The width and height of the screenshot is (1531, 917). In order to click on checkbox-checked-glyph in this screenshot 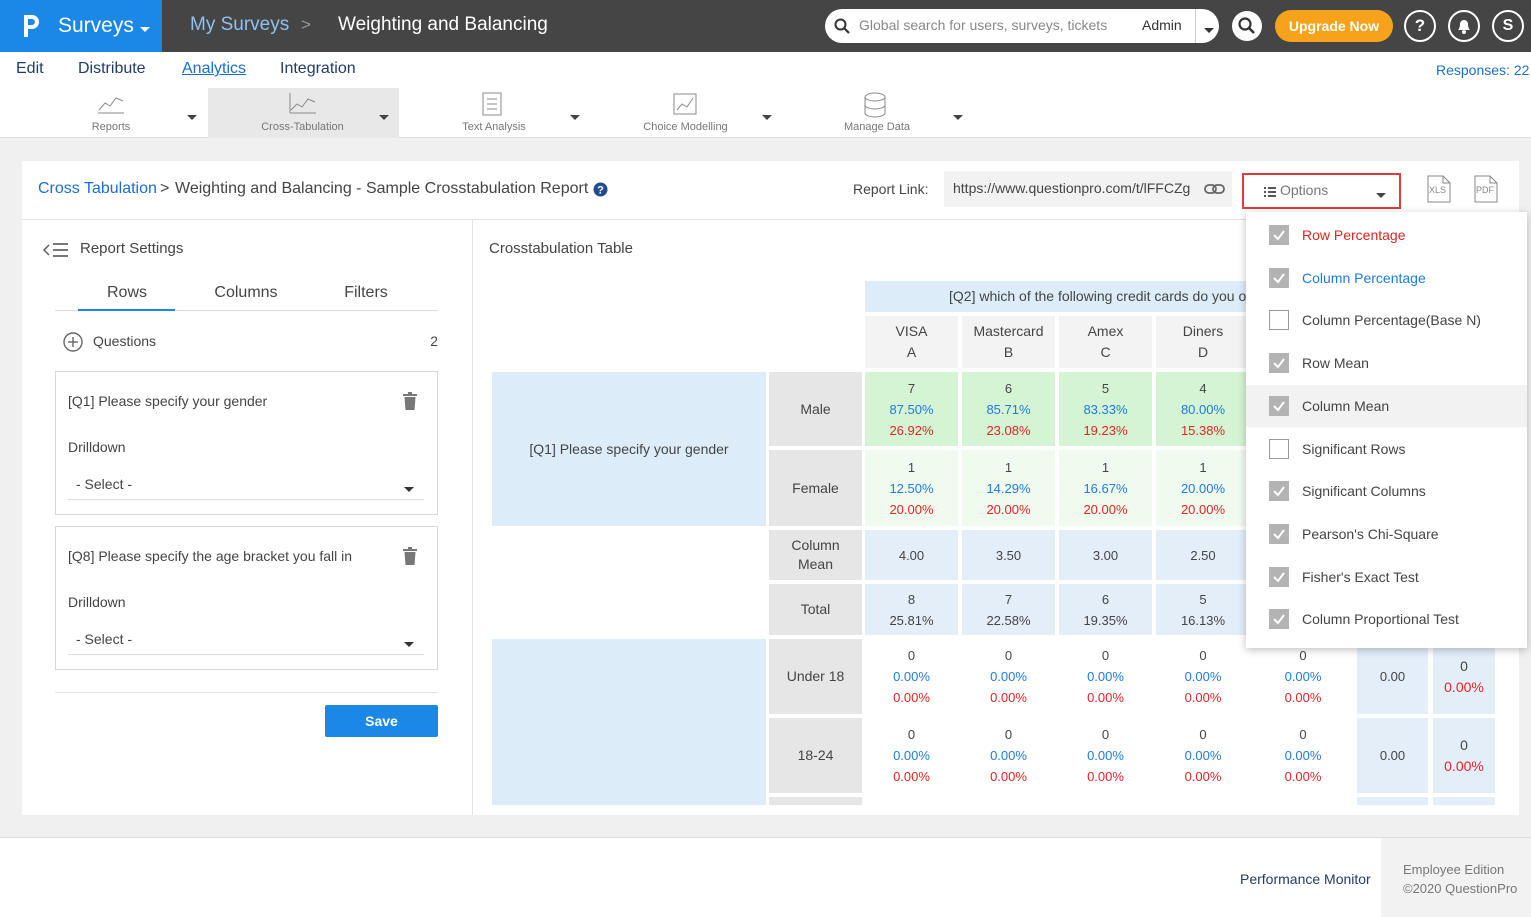, I will do `click(1279, 235)`.